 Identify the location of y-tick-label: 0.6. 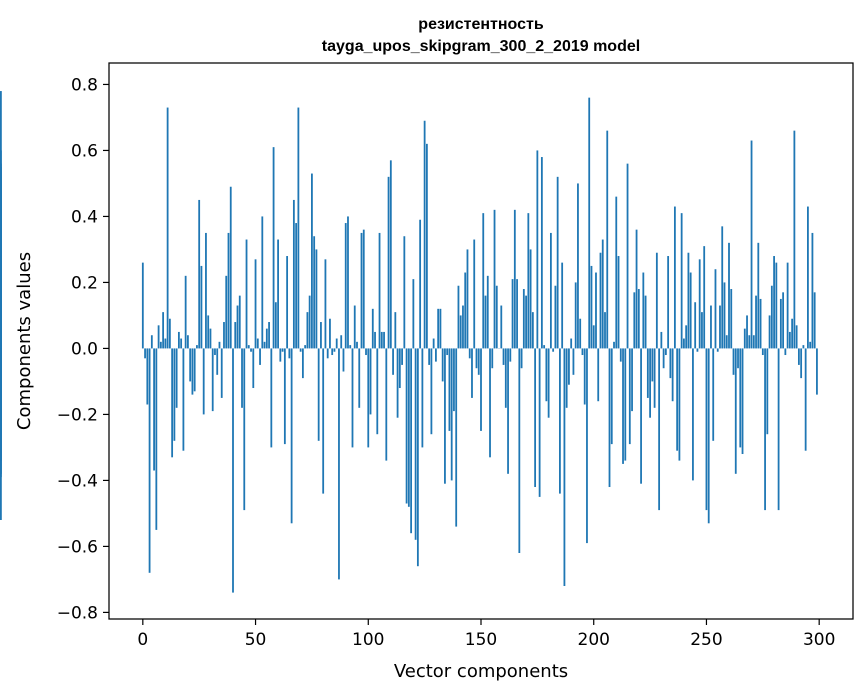
(84, 151).